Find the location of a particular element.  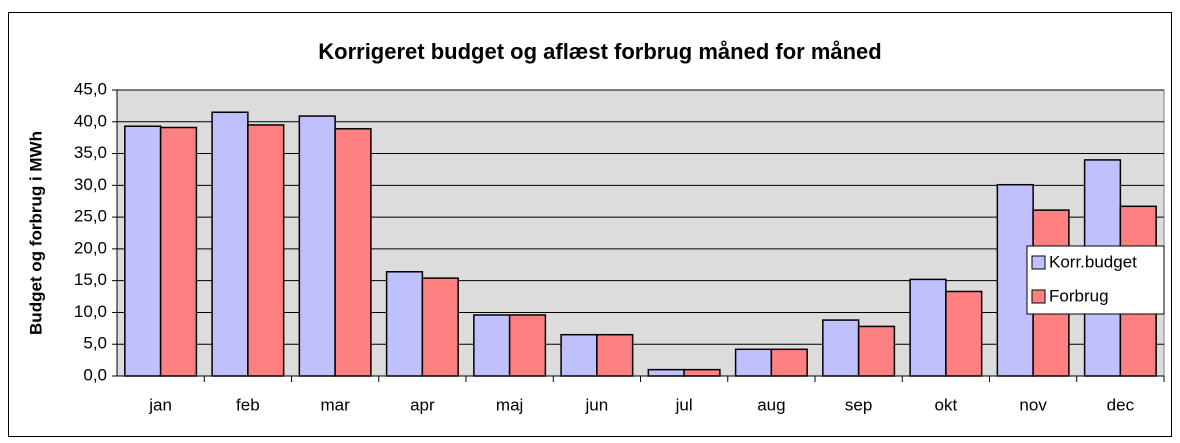

legend is located at coordinates (1095, 280).